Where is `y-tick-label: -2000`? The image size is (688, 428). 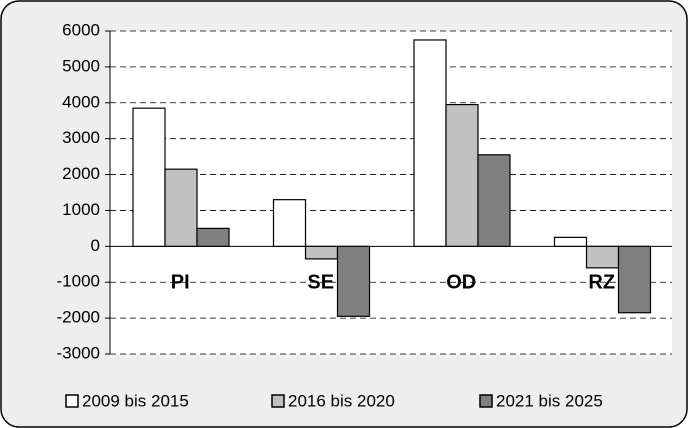 y-tick-label: -2000 is located at coordinates (78, 317).